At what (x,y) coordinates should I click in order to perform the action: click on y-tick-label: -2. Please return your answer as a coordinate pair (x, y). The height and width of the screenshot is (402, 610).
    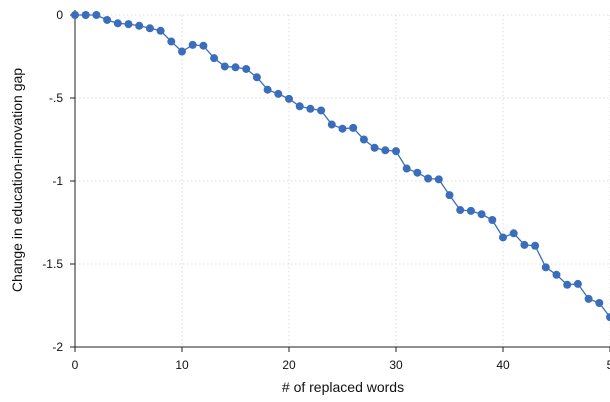
    Looking at the image, I should click on (57, 347).